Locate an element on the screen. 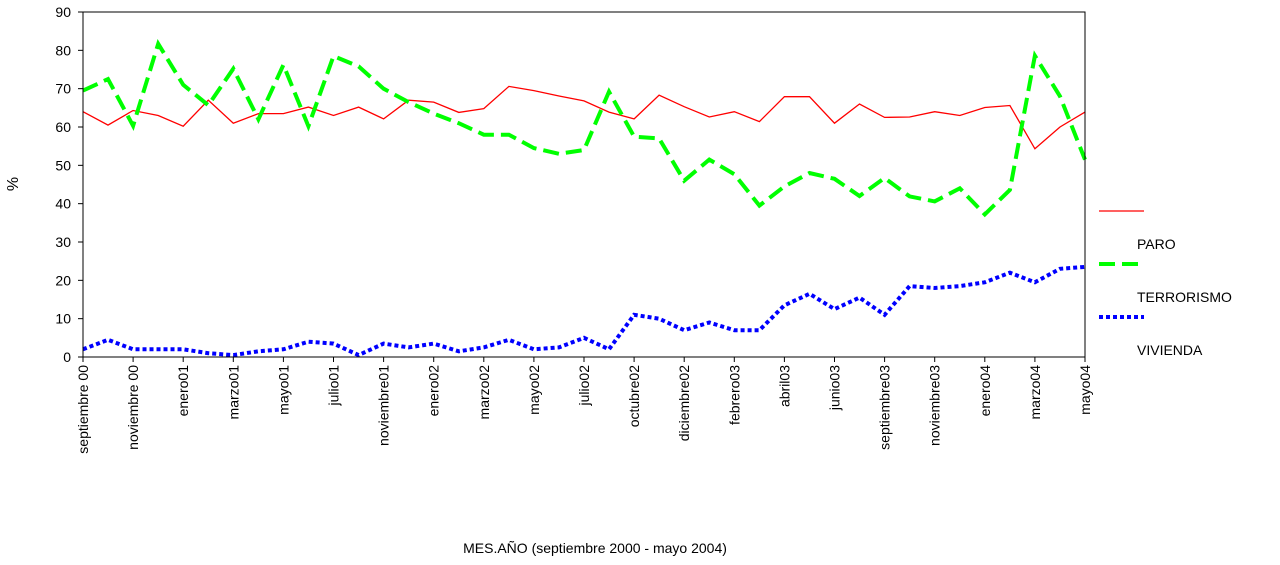  x-tick-label: enero01 is located at coordinates (183, 391).